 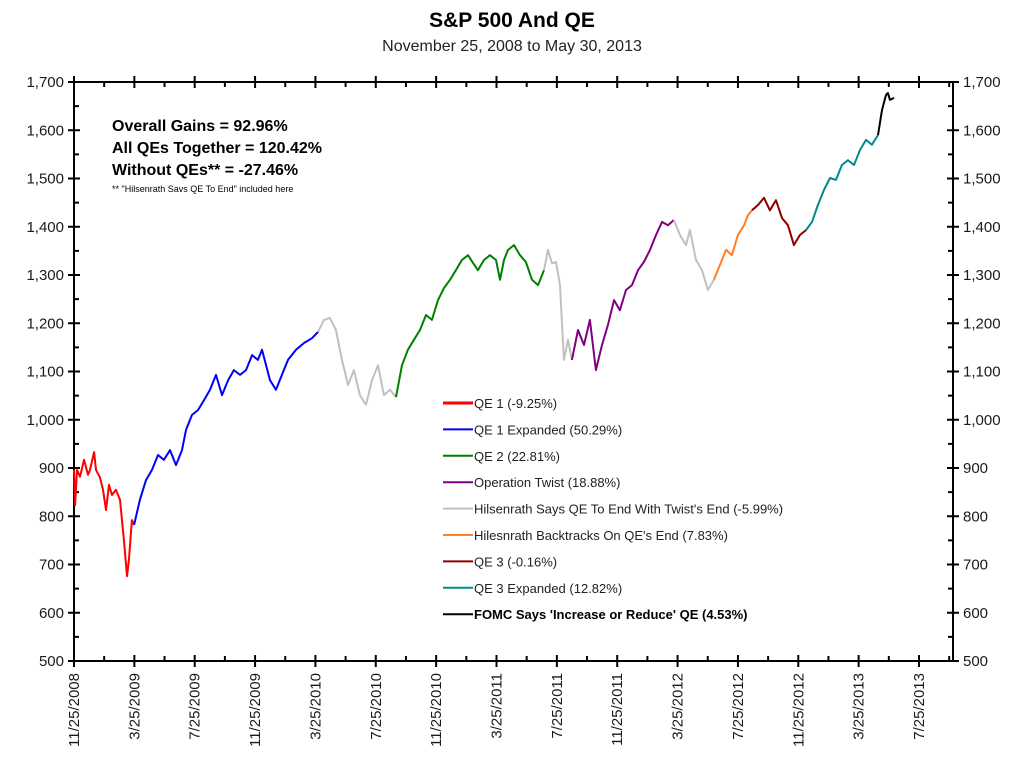 I want to click on x-tick-label: 3/25/2013, so click(x=859, y=706).